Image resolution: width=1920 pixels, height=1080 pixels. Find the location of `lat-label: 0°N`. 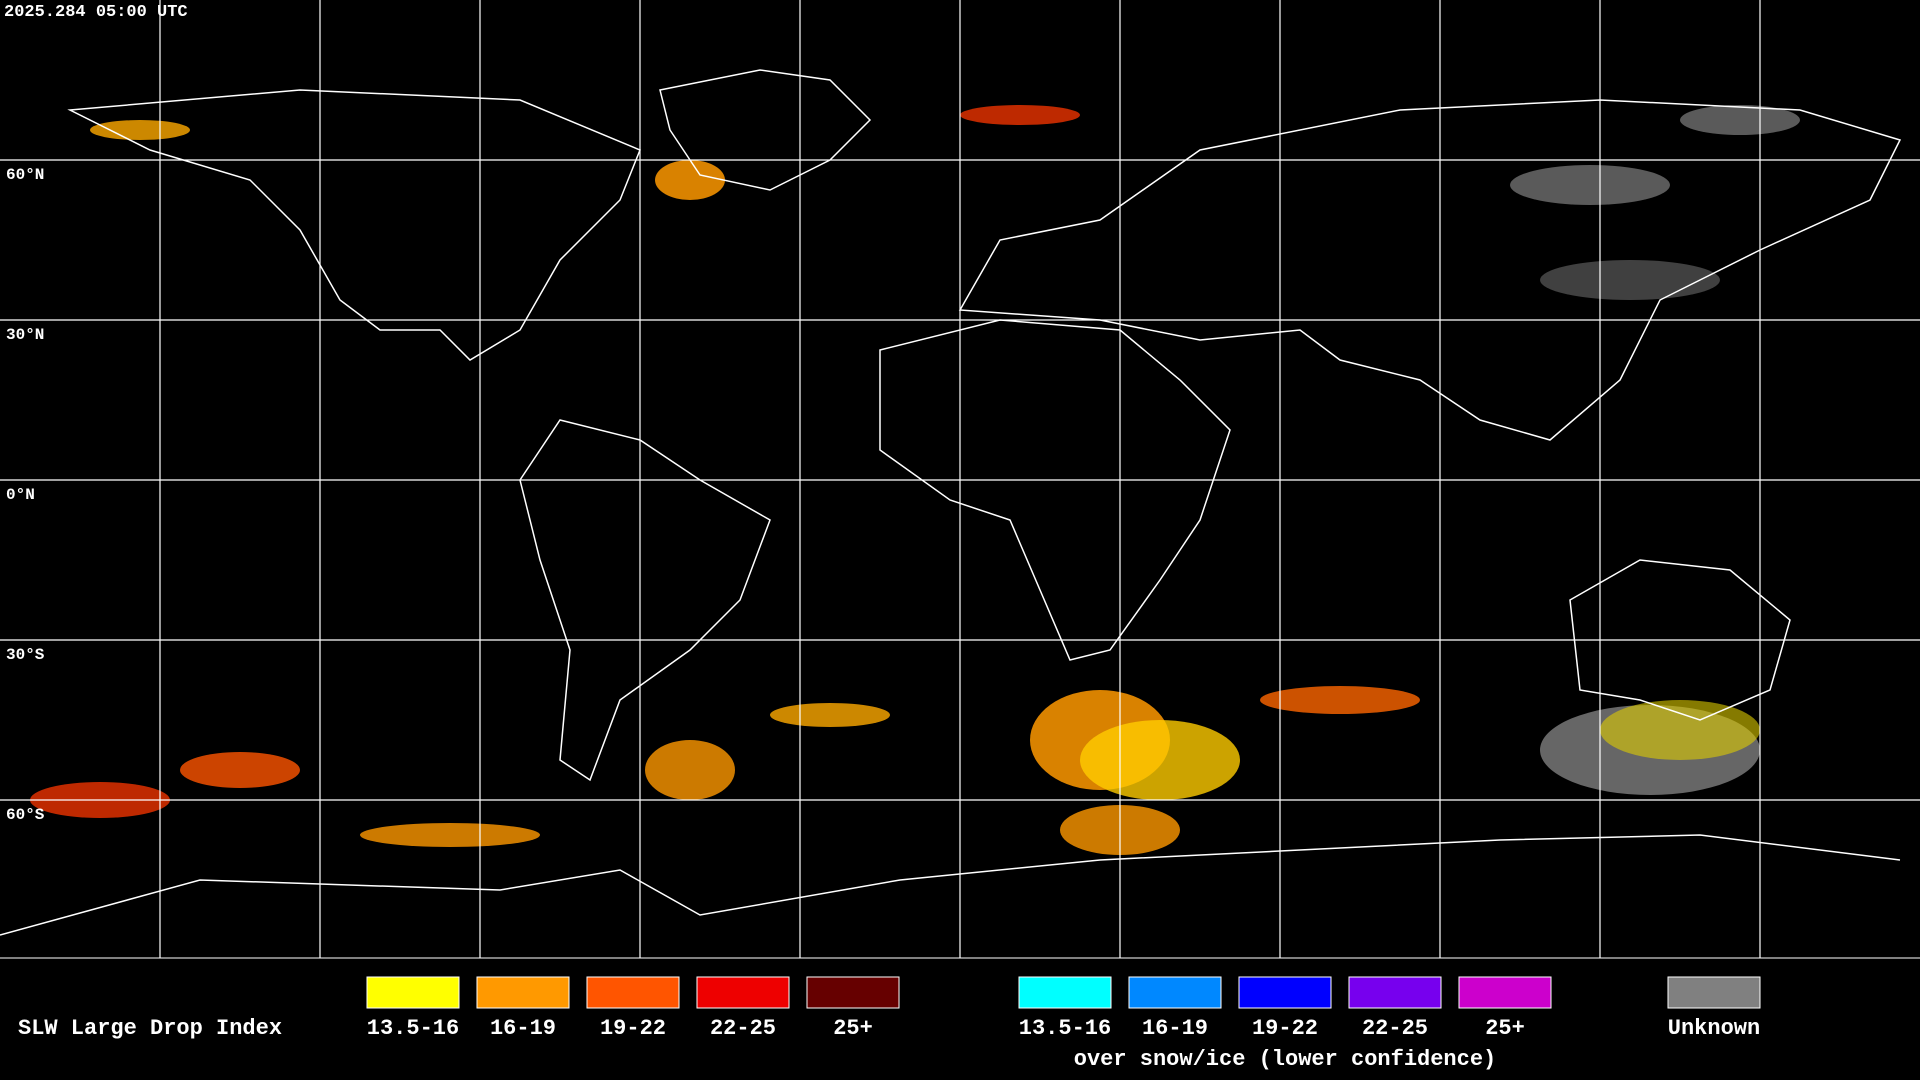

lat-label: 0°N is located at coordinates (20, 495).